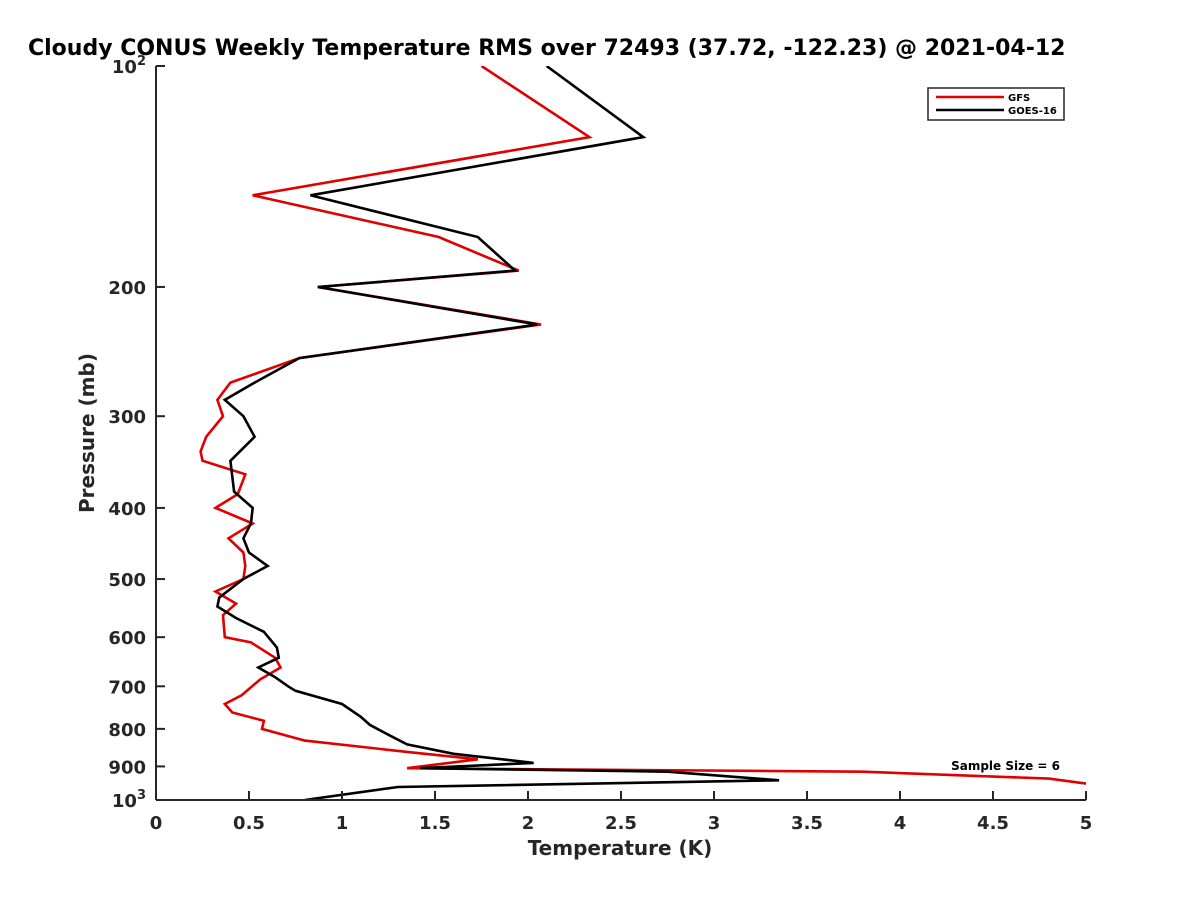 The width and height of the screenshot is (1200, 900). I want to click on y-tick-label: 400, so click(127, 509).